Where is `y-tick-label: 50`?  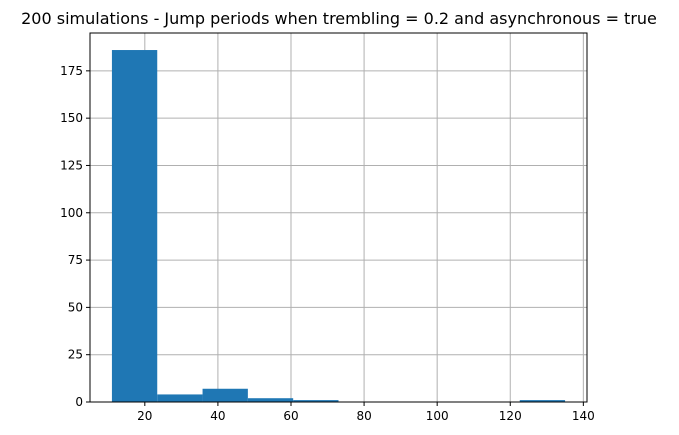
y-tick-label: 50 is located at coordinates (75, 307).